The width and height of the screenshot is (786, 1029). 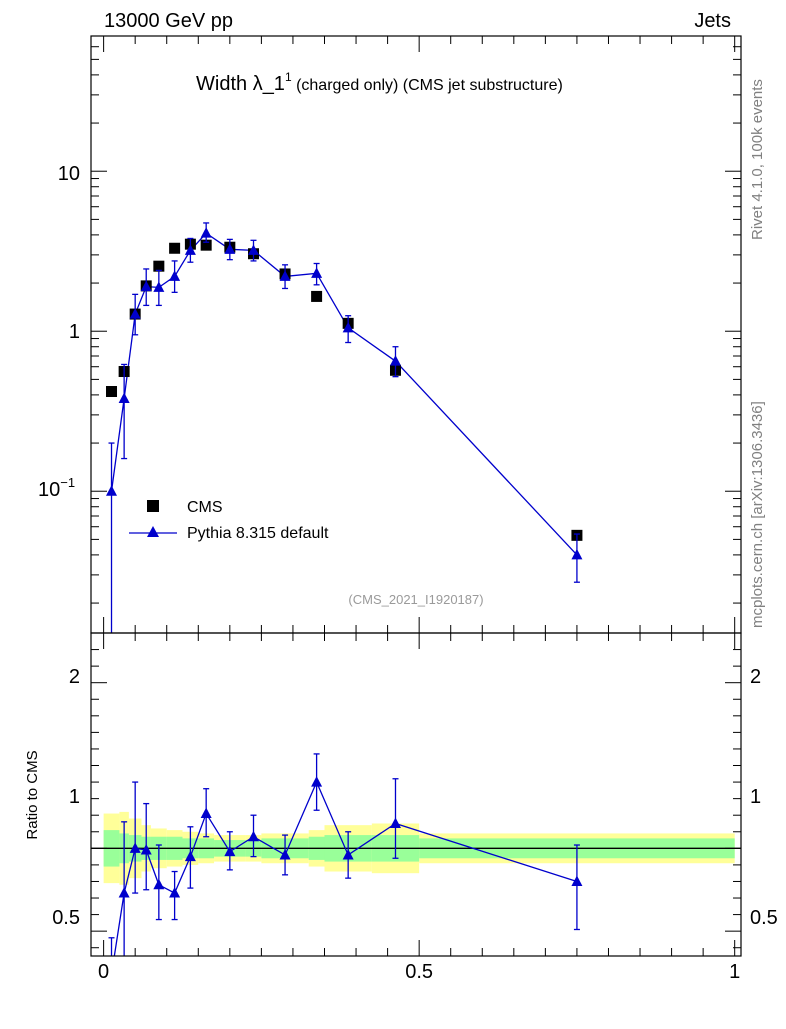 I want to click on mc-ratio-line, so click(x=345, y=868).